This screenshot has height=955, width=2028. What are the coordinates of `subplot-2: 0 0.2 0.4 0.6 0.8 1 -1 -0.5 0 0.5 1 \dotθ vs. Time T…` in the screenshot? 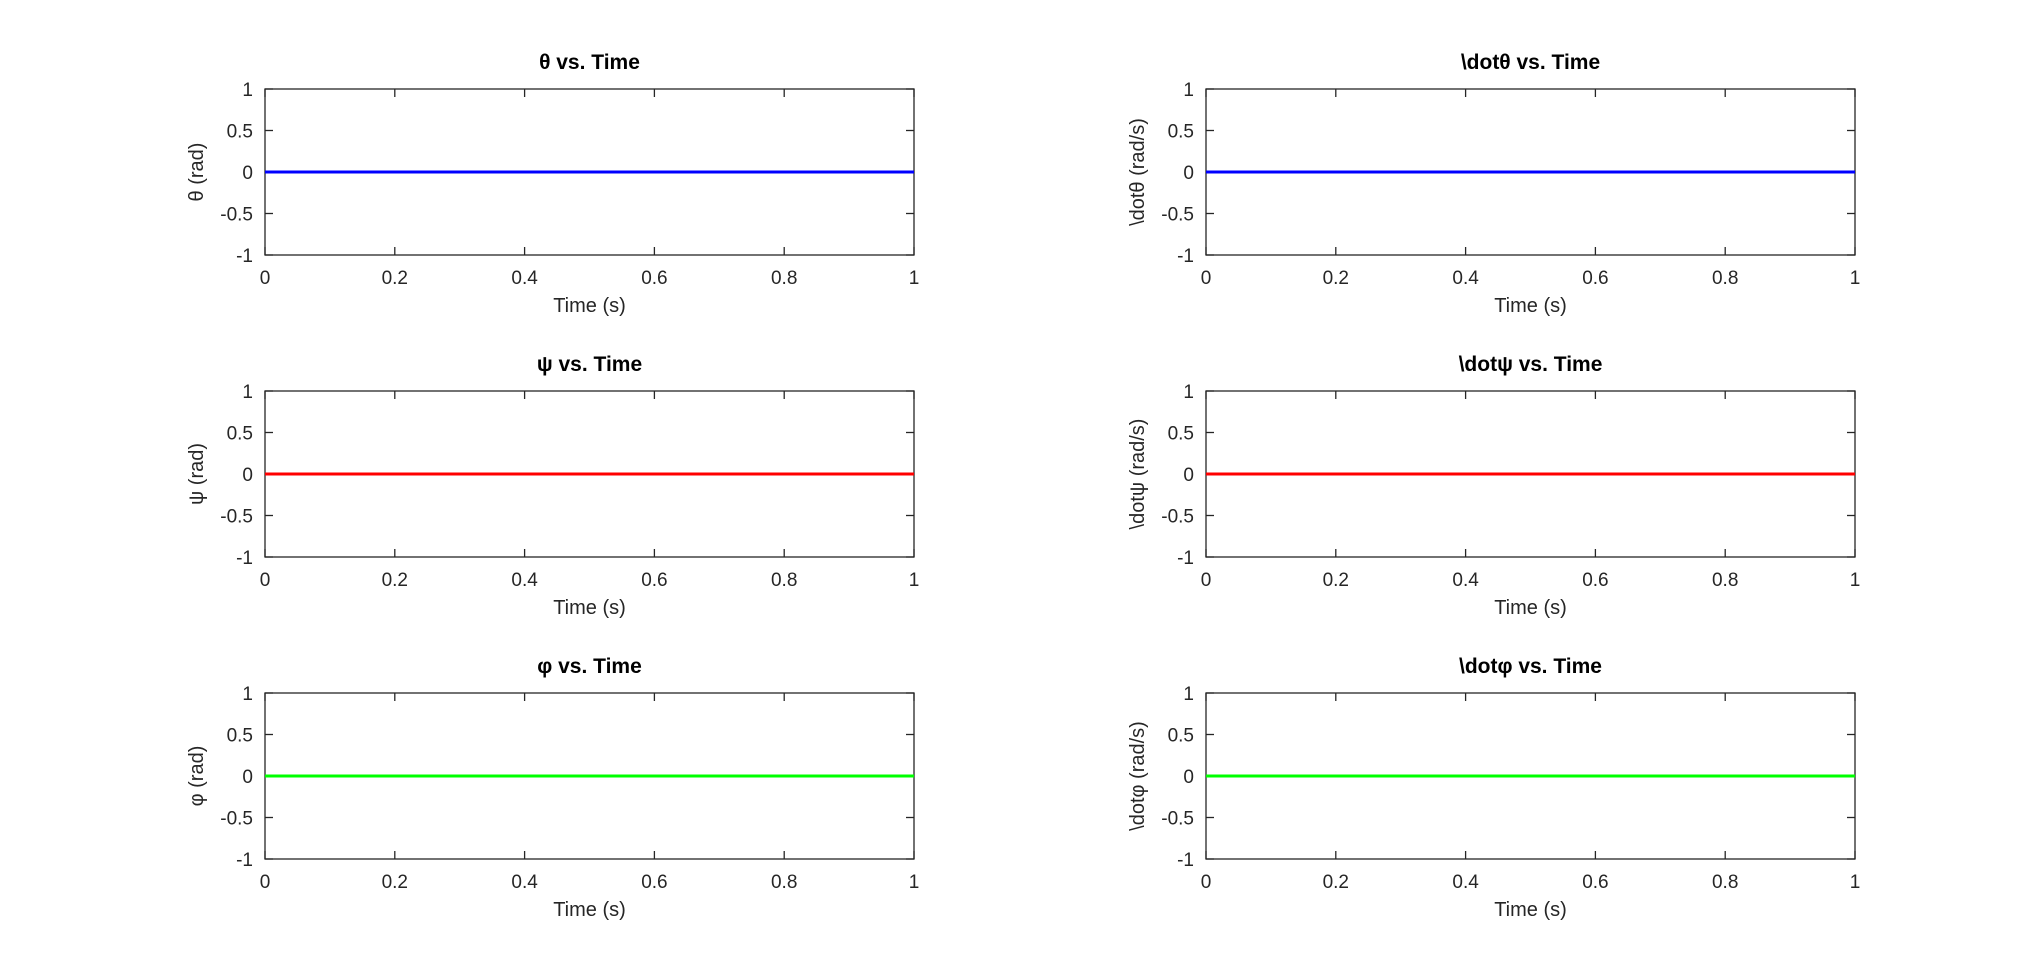 It's located at (1493, 184).